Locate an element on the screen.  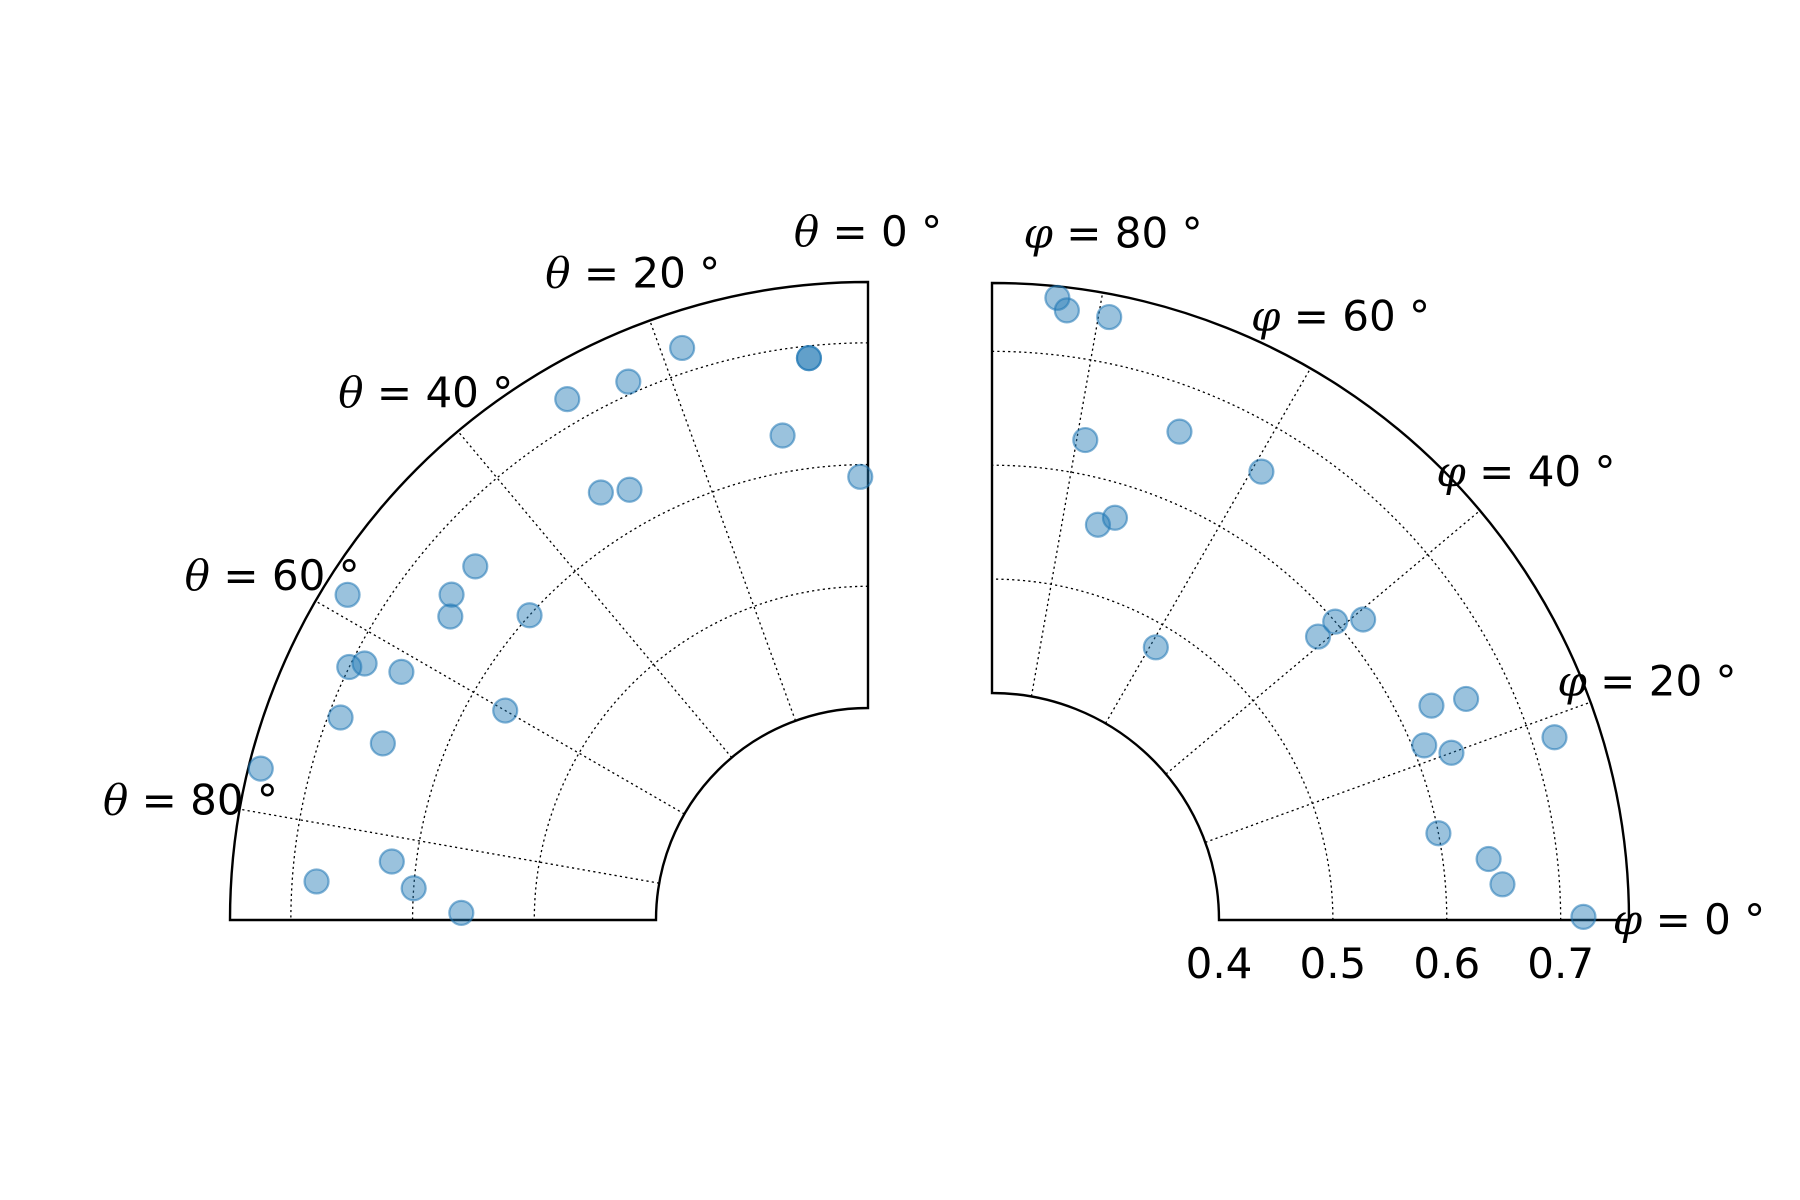
radius-tick-label: 0.4 is located at coordinates (1219, 963).